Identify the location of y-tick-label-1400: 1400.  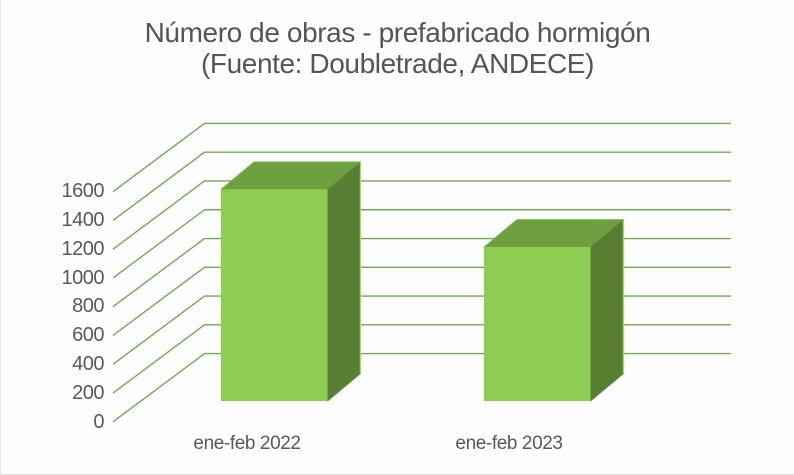
(83, 220).